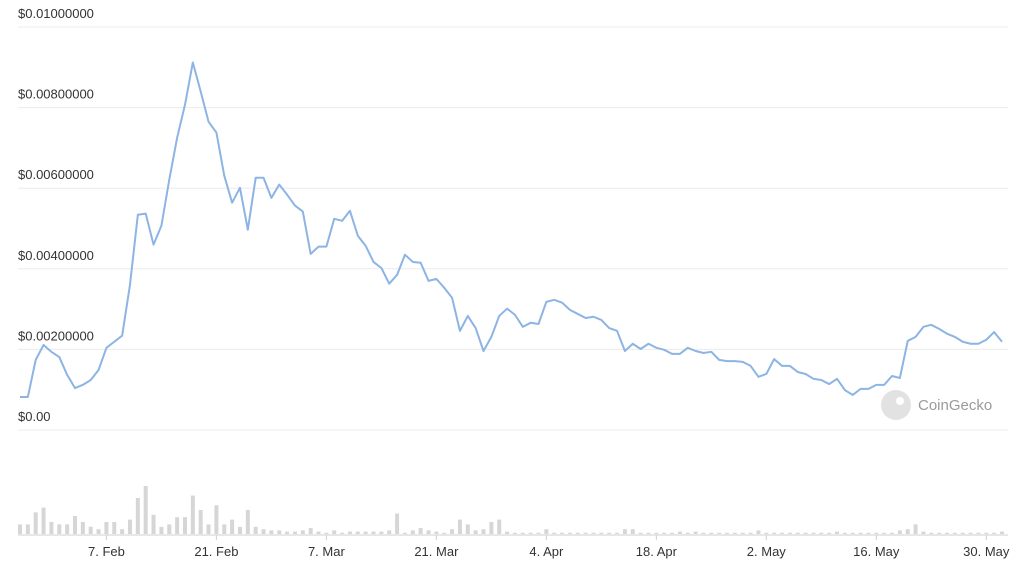 The height and width of the screenshot is (577, 1024). Describe the element at coordinates (34, 416) in the screenshot. I see `y-tick-label: $0.00` at that location.